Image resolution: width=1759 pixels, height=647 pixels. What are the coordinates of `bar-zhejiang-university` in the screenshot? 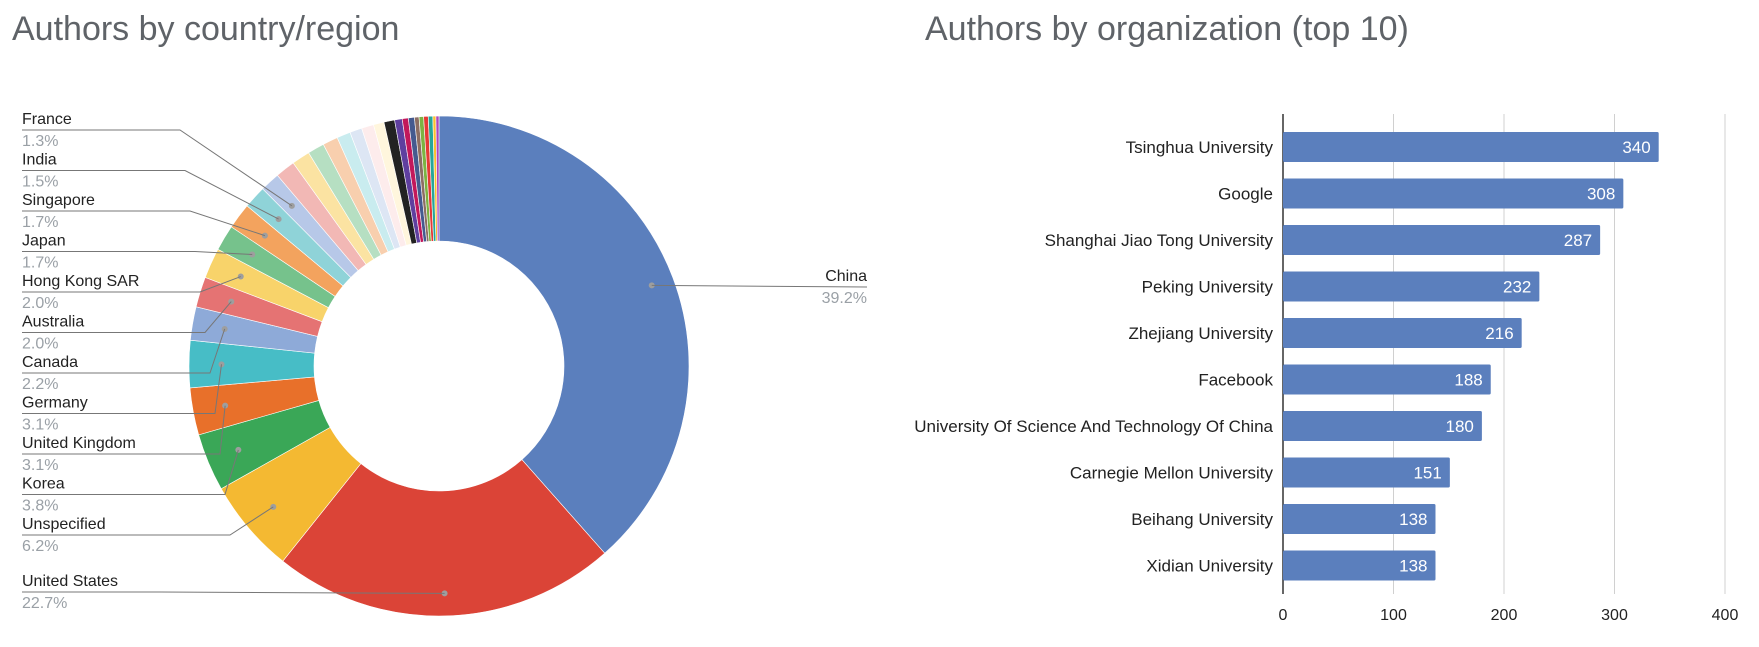 It's located at (1402, 333).